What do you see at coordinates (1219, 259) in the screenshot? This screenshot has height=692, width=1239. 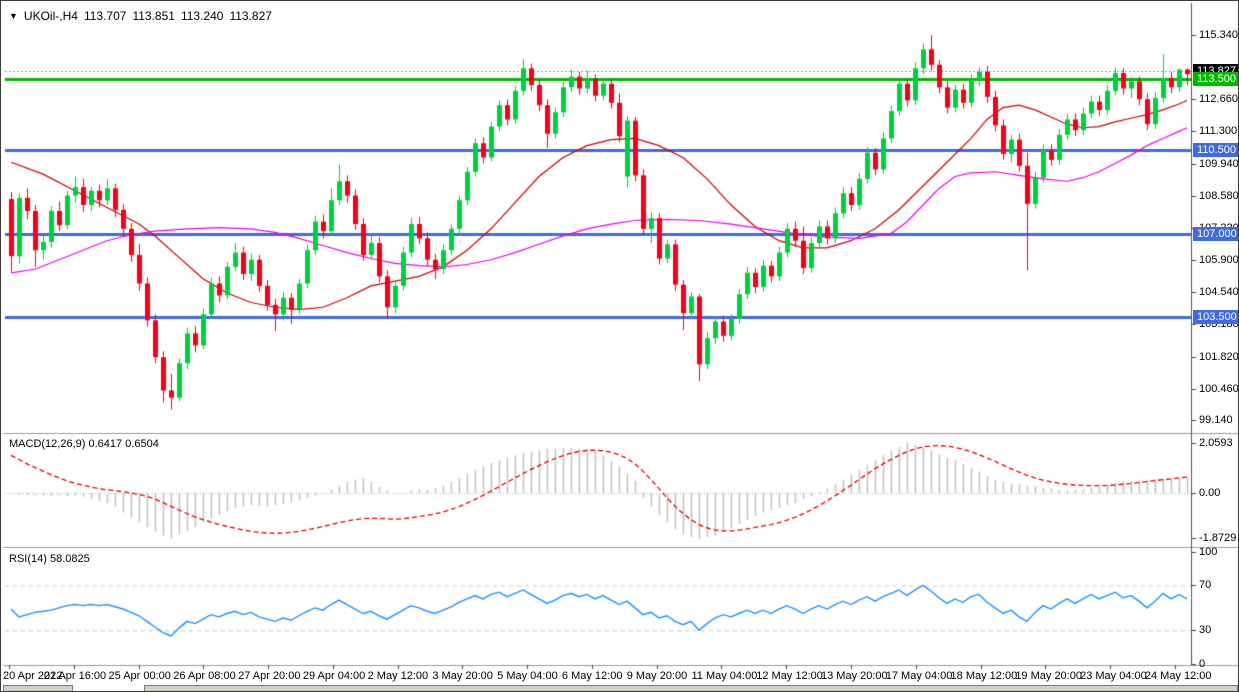 I see `price-axis-label: 105.900` at bounding box center [1219, 259].